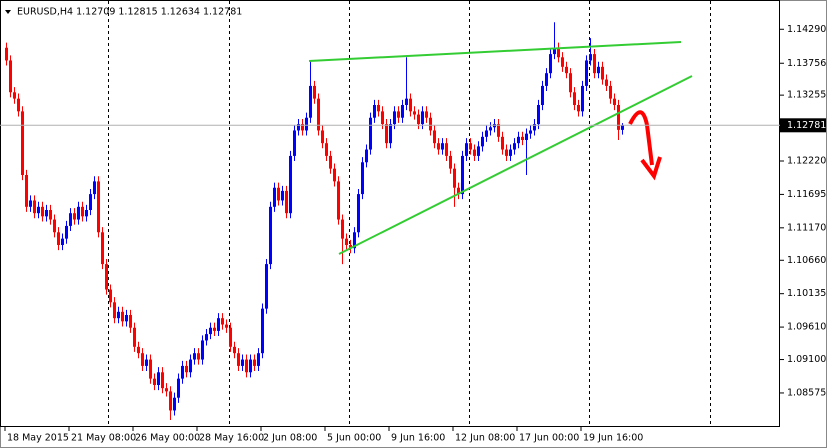 The height and width of the screenshot is (448, 827). What do you see at coordinates (354, 438) in the screenshot?
I see `x-tick-label: 5 Jun 00:00` at bounding box center [354, 438].